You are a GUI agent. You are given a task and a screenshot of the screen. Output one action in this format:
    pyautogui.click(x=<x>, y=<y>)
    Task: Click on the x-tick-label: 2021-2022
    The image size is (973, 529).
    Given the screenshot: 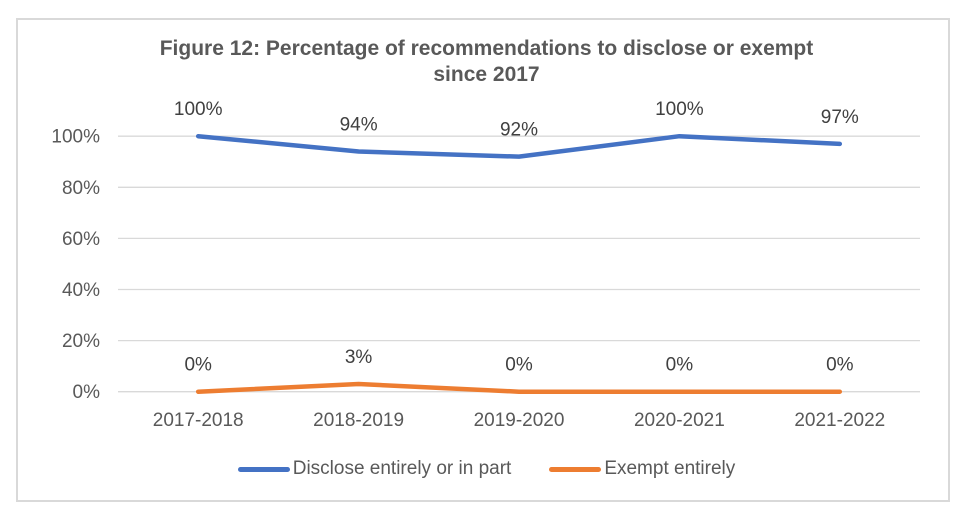 What is the action you would take?
    pyautogui.click(x=839, y=420)
    